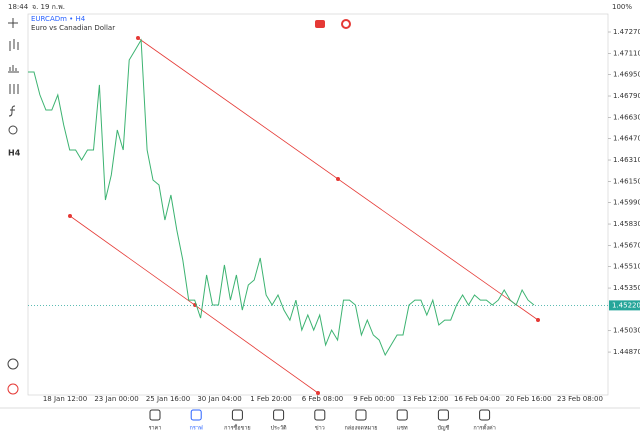  Describe the element at coordinates (48, 7) in the screenshot. I see `status-date: จ. 19 ก.พ.` at that location.